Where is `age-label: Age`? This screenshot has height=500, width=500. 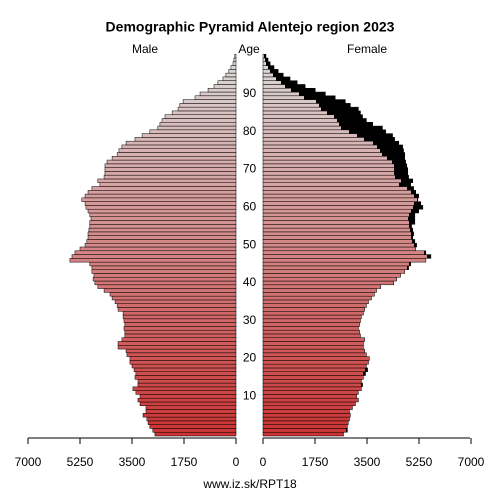
age-label: Age is located at coordinates (249, 49).